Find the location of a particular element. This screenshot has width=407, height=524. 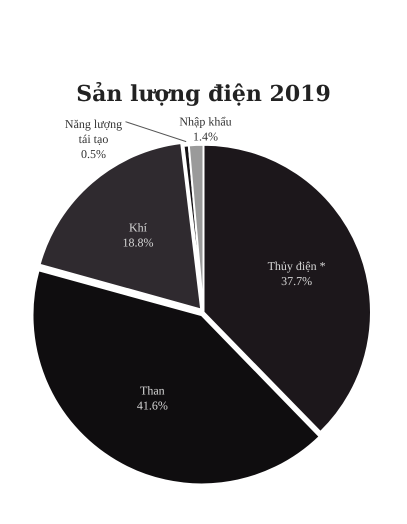

slice-label: Thủy điện * is located at coordinates (297, 265).